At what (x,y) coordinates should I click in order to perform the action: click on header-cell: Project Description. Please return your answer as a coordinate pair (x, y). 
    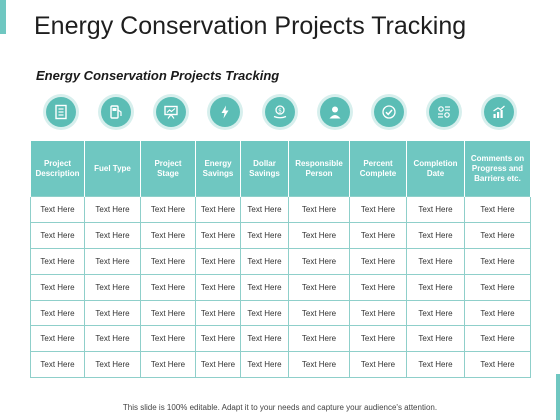
    Looking at the image, I should click on (57, 169).